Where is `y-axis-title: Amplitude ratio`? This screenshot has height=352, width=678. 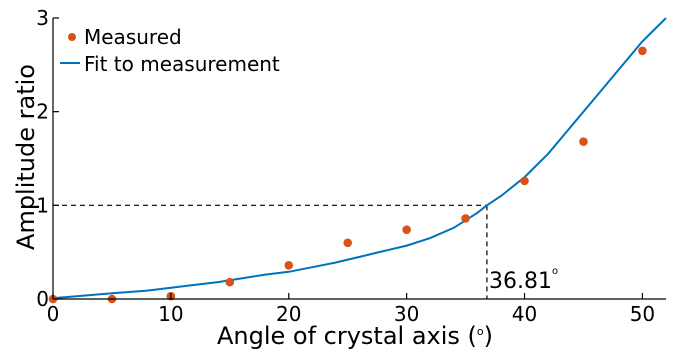 y-axis-title: Amplitude ratio is located at coordinates (26, 157).